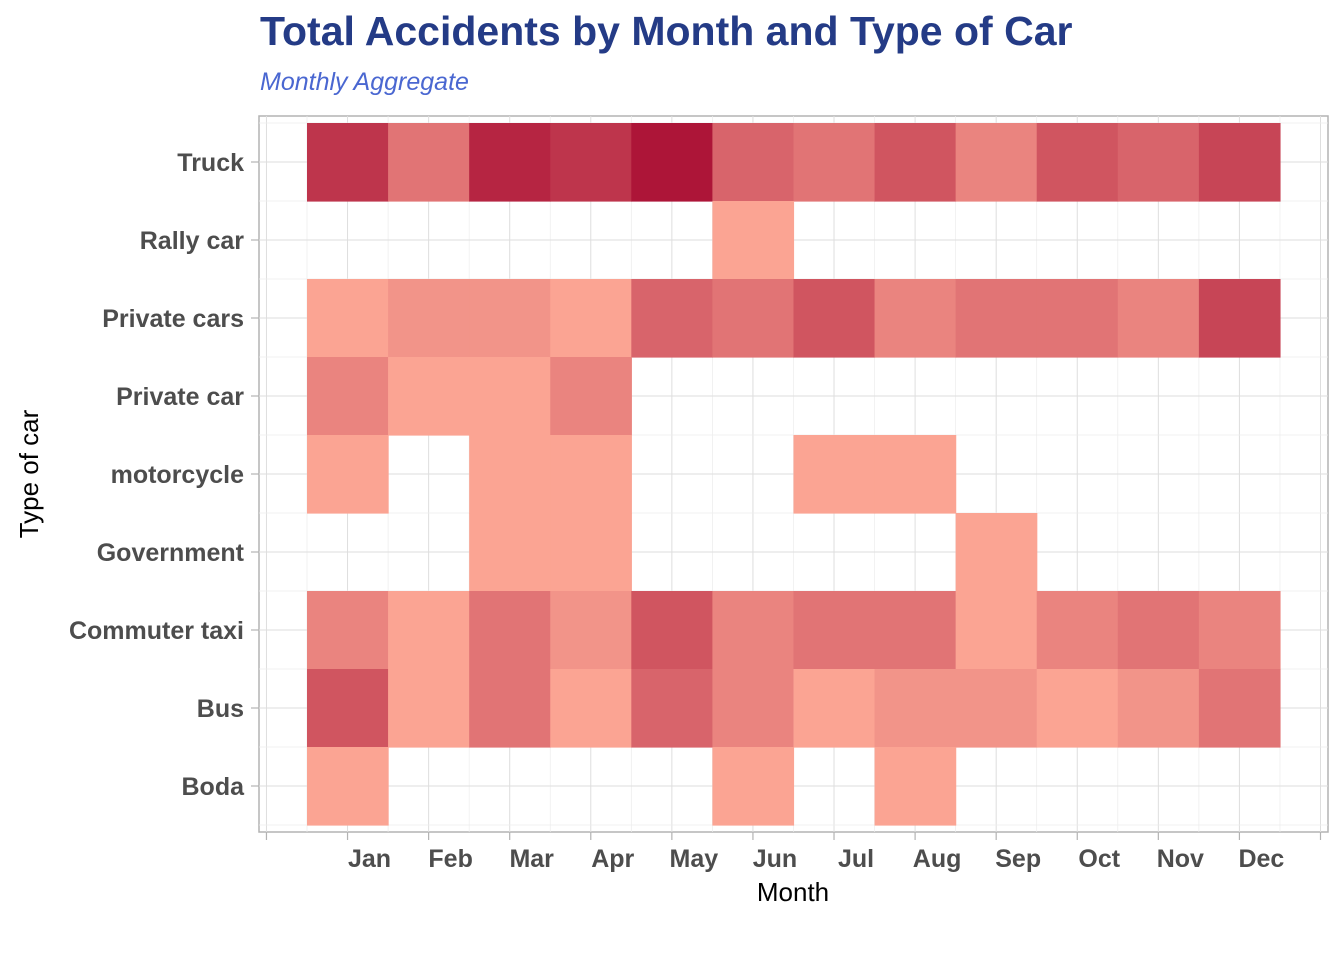 The height and width of the screenshot is (960, 1344). I want to click on y-tick-label: Government, so click(171, 553).